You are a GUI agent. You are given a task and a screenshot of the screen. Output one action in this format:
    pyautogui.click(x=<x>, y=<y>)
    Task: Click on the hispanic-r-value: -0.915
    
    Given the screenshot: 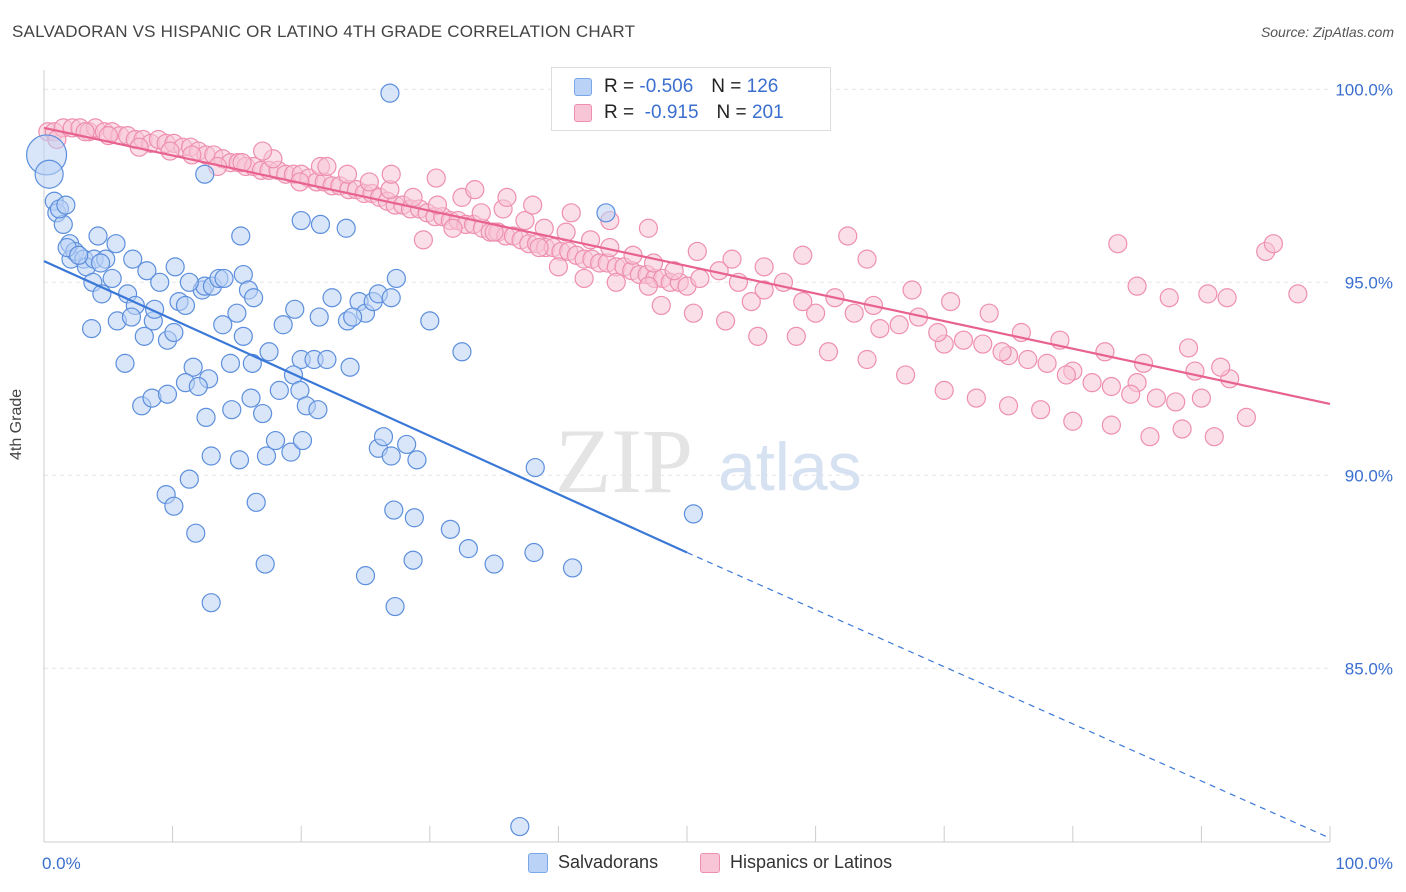 What is the action you would take?
    pyautogui.click(x=671, y=112)
    